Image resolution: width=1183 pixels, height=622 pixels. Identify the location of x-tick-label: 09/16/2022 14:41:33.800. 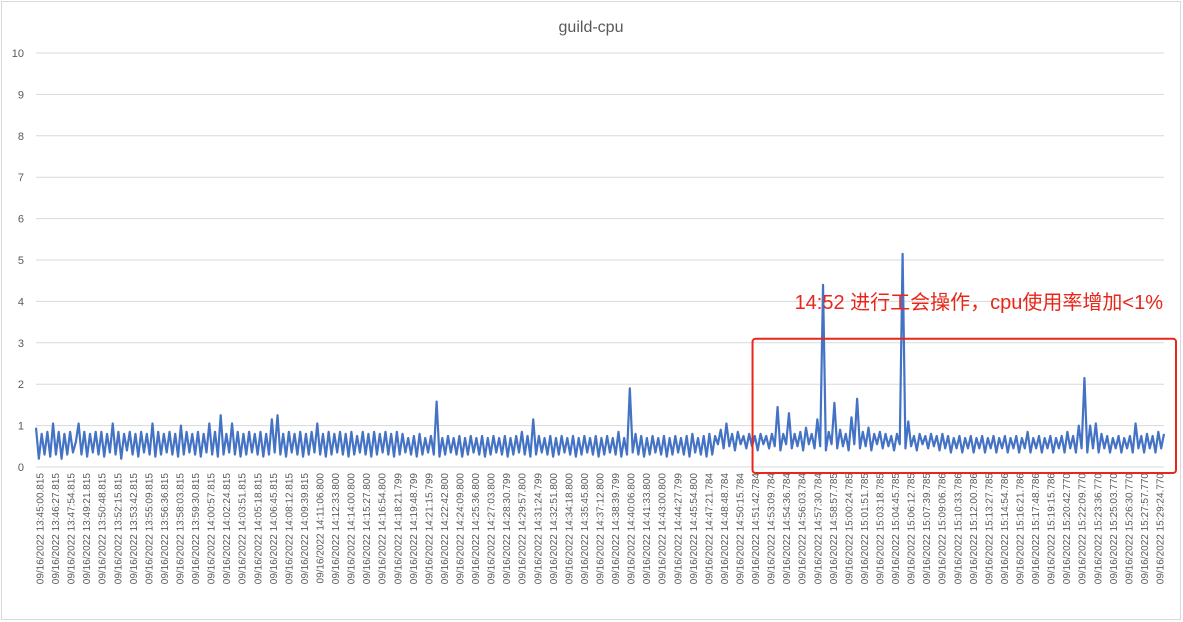
(647, 529).